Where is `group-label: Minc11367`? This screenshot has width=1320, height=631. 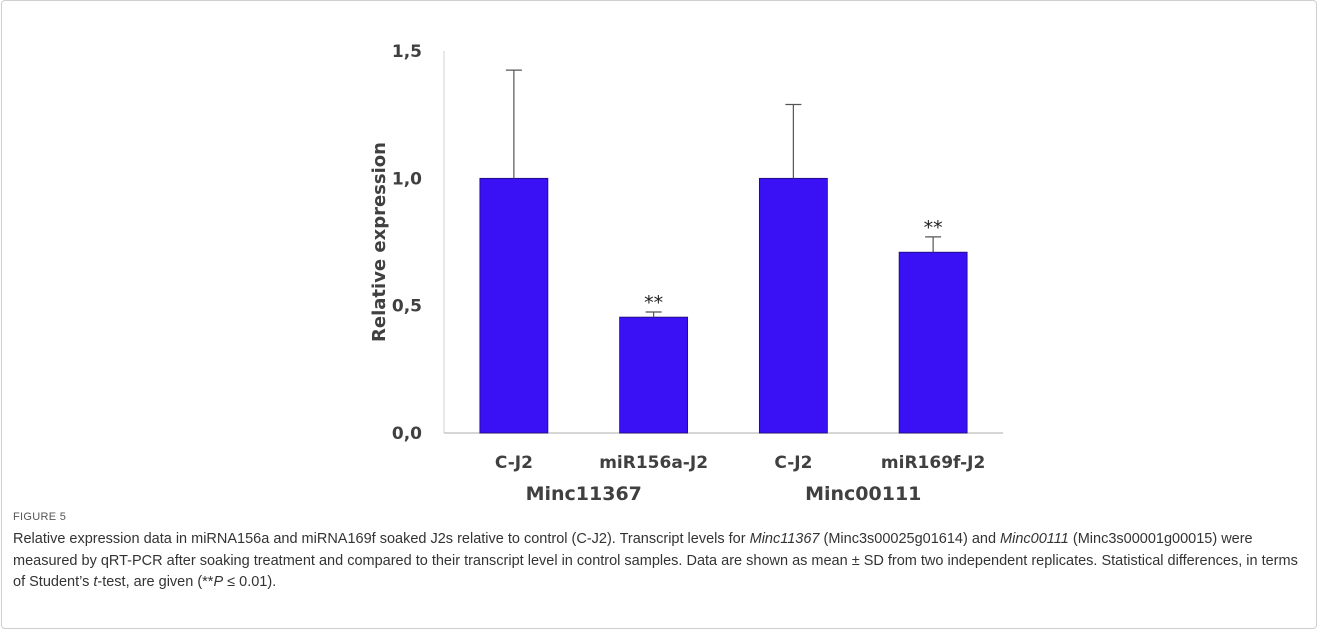 group-label: Minc11367 is located at coordinates (584, 494).